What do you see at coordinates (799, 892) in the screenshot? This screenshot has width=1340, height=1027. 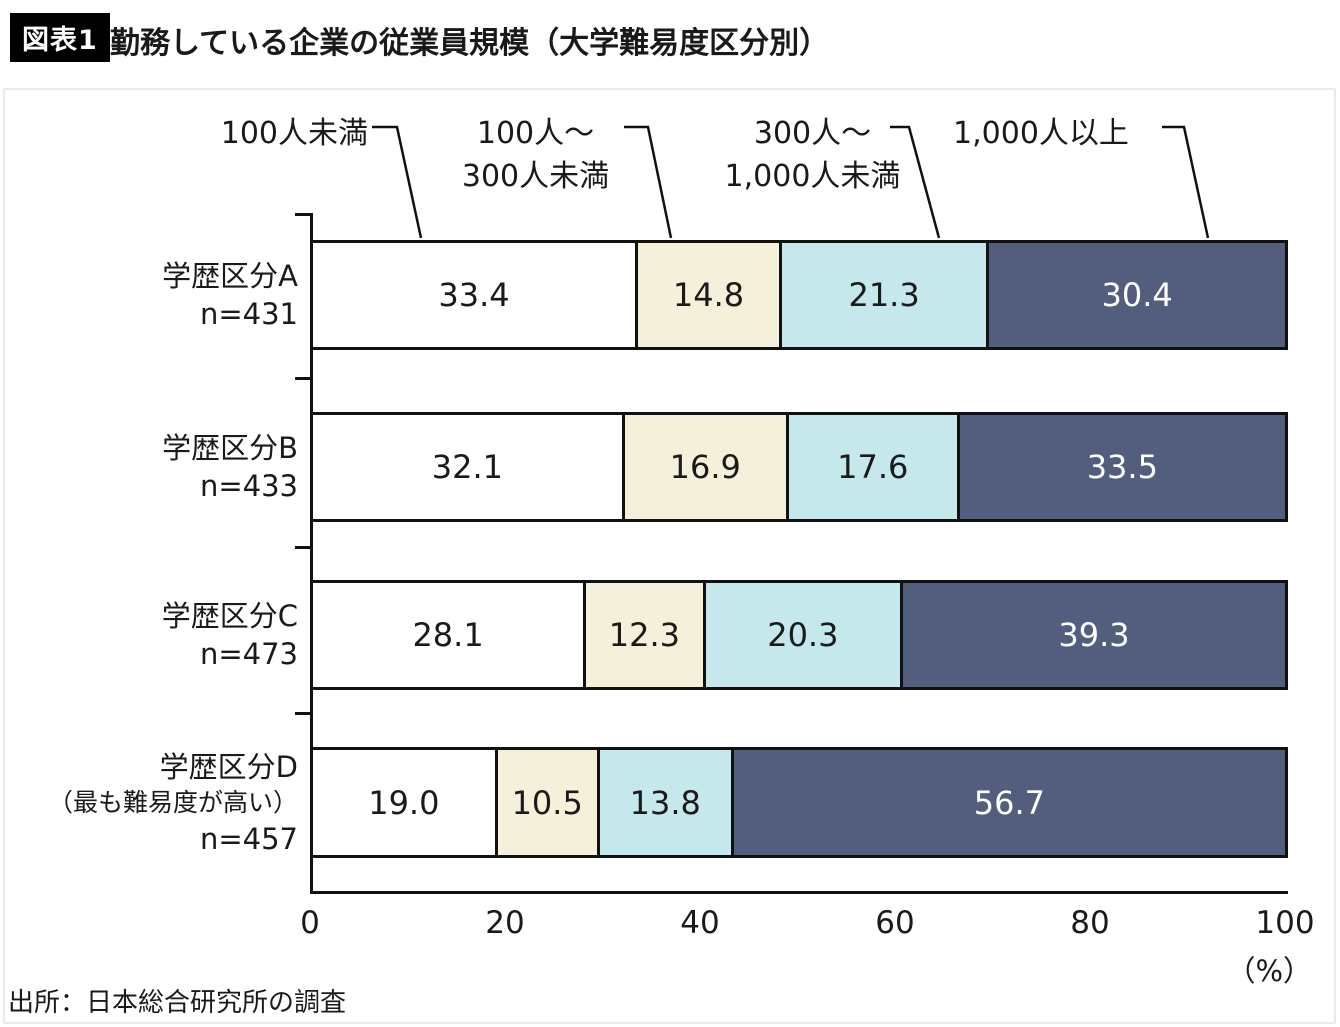 I see `x-axis-line` at bounding box center [799, 892].